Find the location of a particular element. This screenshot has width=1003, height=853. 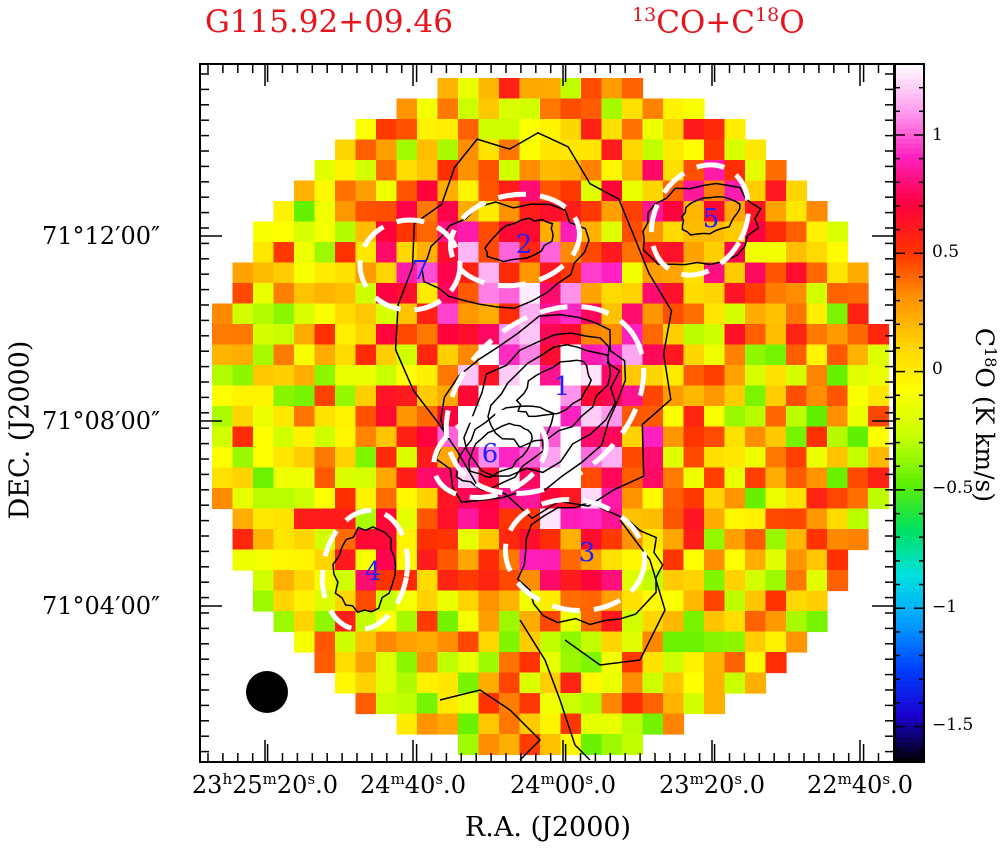

colorbar-tick-label: 0 is located at coordinates (937, 369).